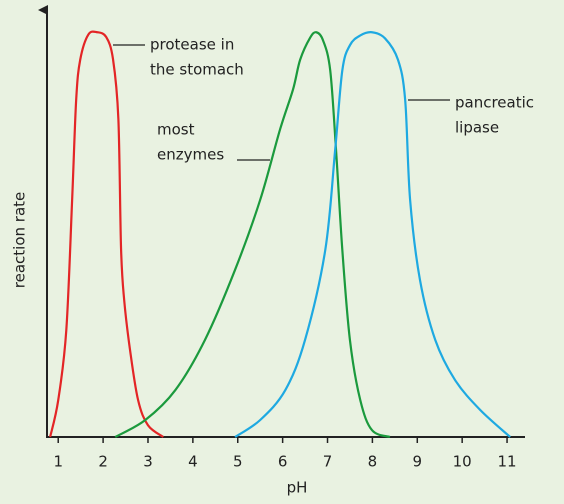 The image size is (564, 504). I want to click on x-tick-label: 10, so click(462, 462).